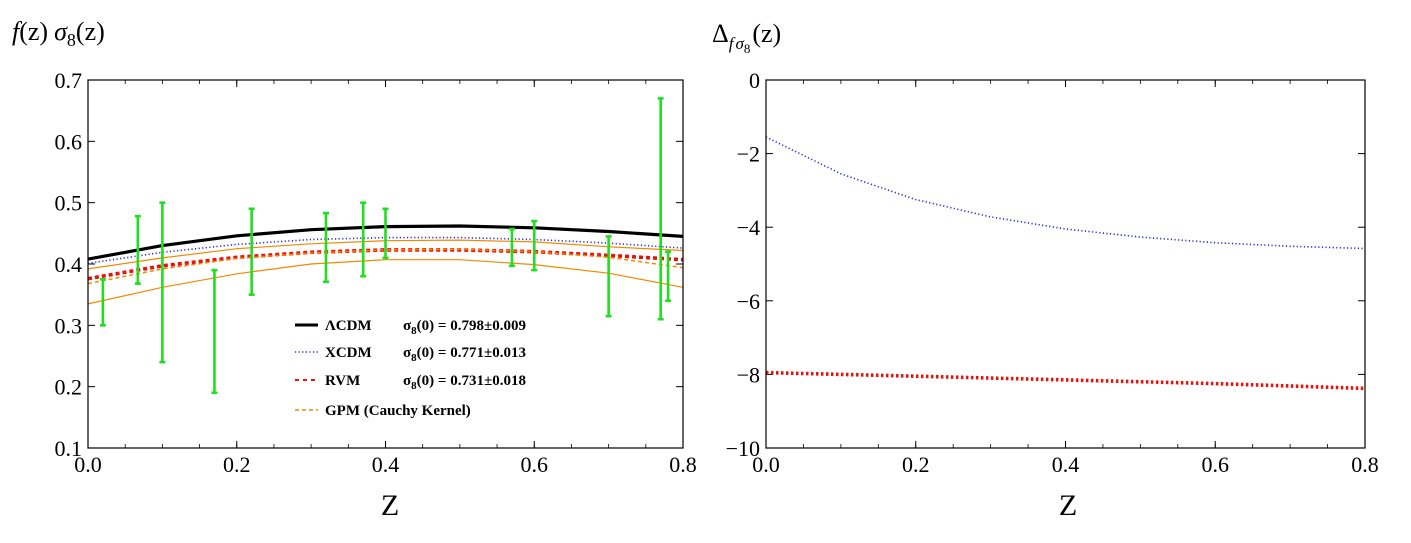 Image resolution: width=1411 pixels, height=543 pixels. Describe the element at coordinates (69, 264) in the screenshot. I see `y-tick-label: 0.4` at that location.